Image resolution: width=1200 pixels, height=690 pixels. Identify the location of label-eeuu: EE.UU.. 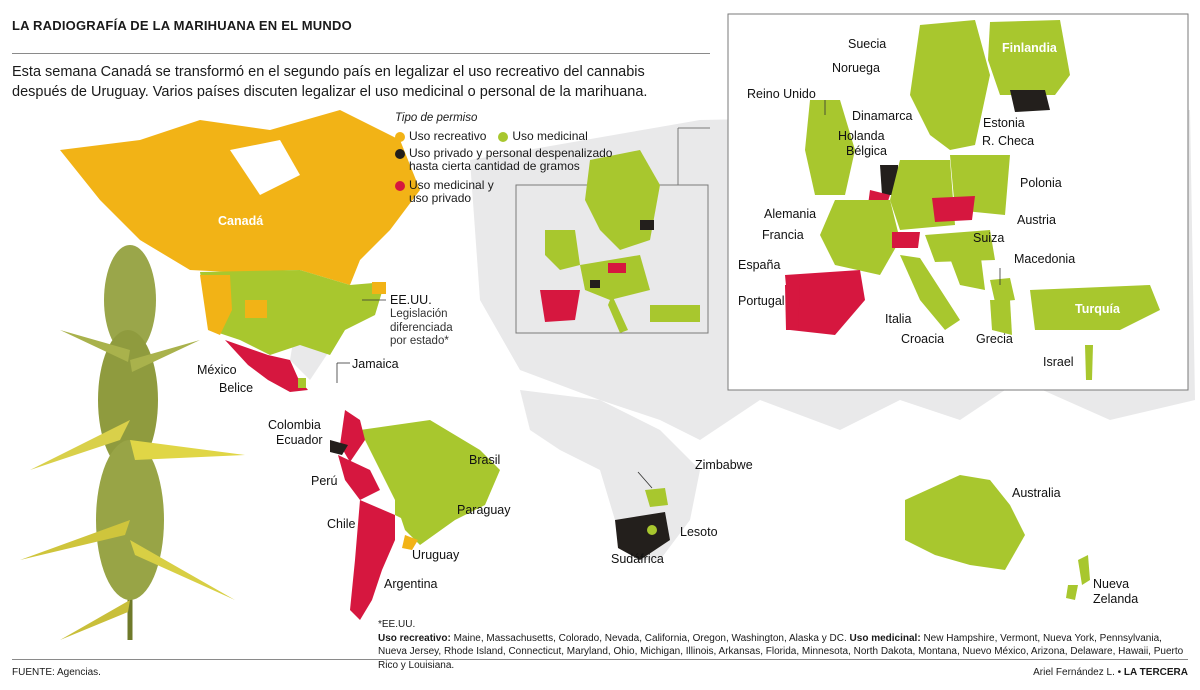
(411, 300).